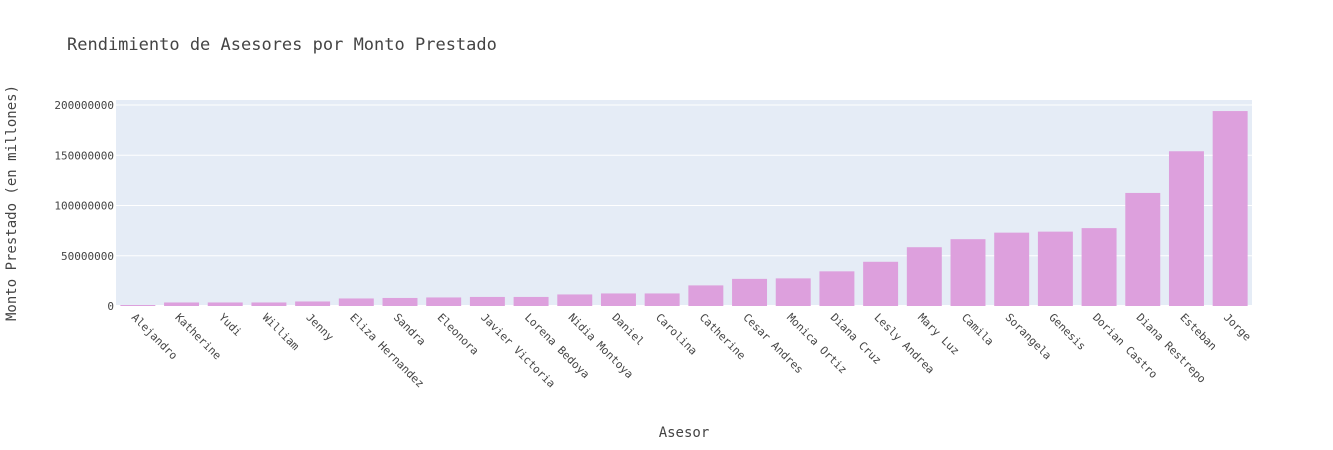 The width and height of the screenshot is (1333, 450). Describe the element at coordinates (750, 292) in the screenshot. I see `bar-cesar-andres` at that location.